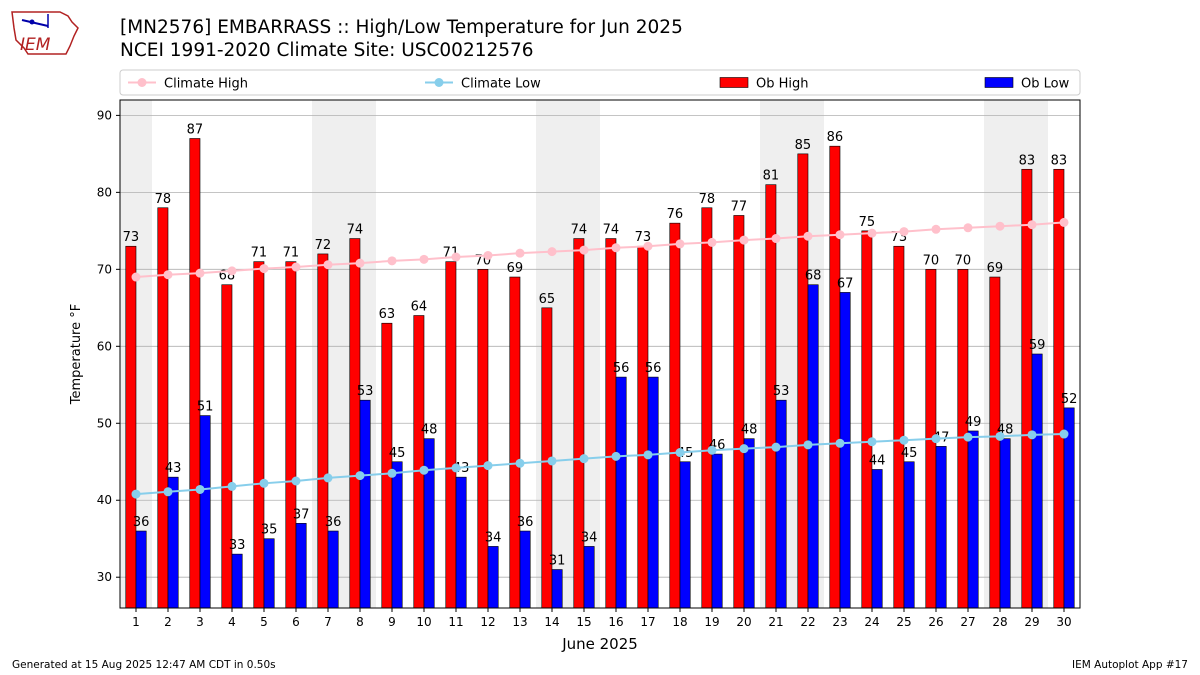 The width and height of the screenshot is (1200, 675). What do you see at coordinates (775, 622) in the screenshot?
I see `x-tick-label: 21` at bounding box center [775, 622].